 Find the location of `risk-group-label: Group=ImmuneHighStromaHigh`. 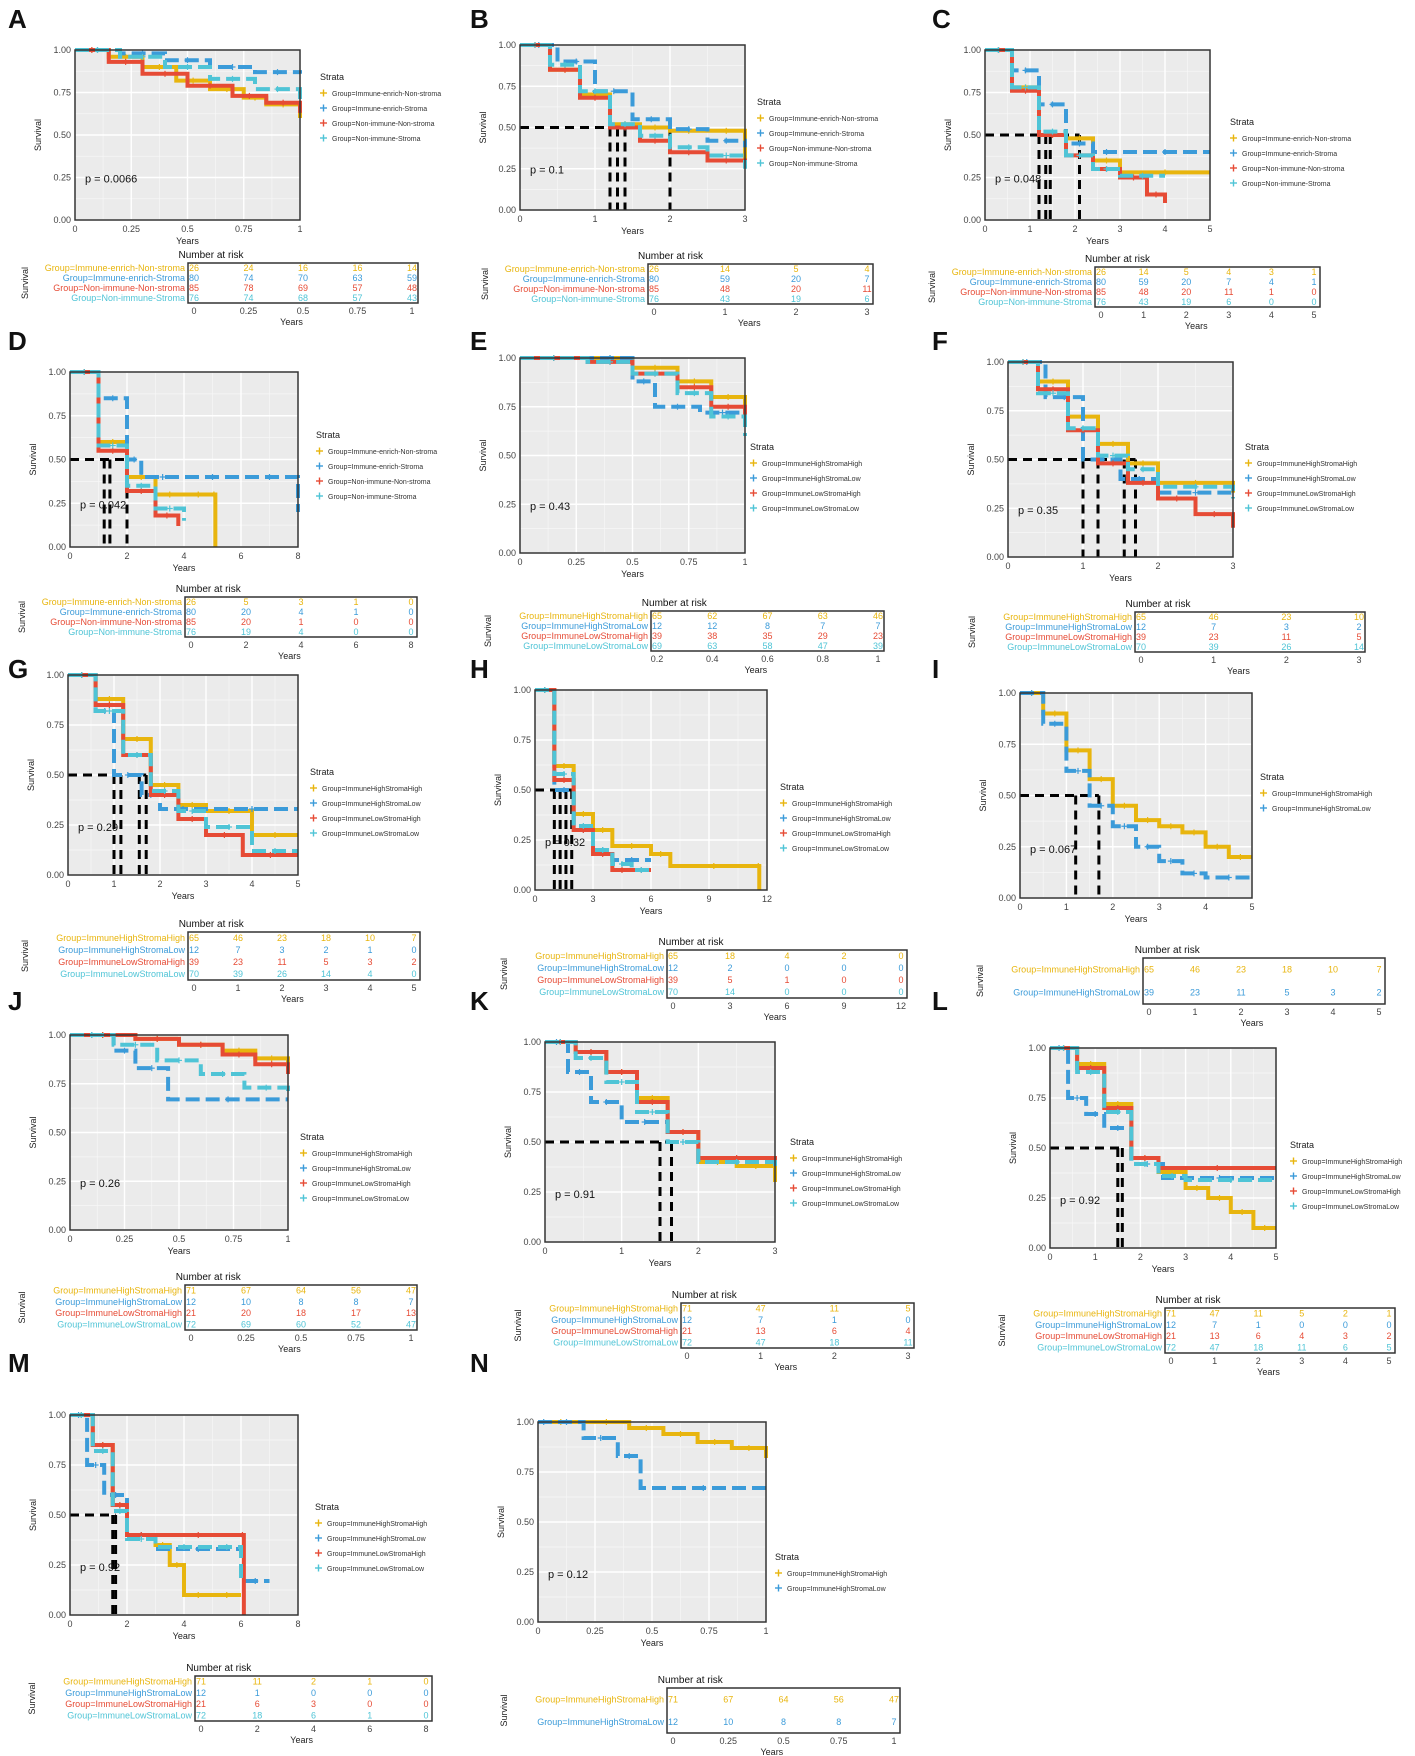

risk-group-label: Group=ImmuneHighStromaHigh is located at coordinates (613, 1309).